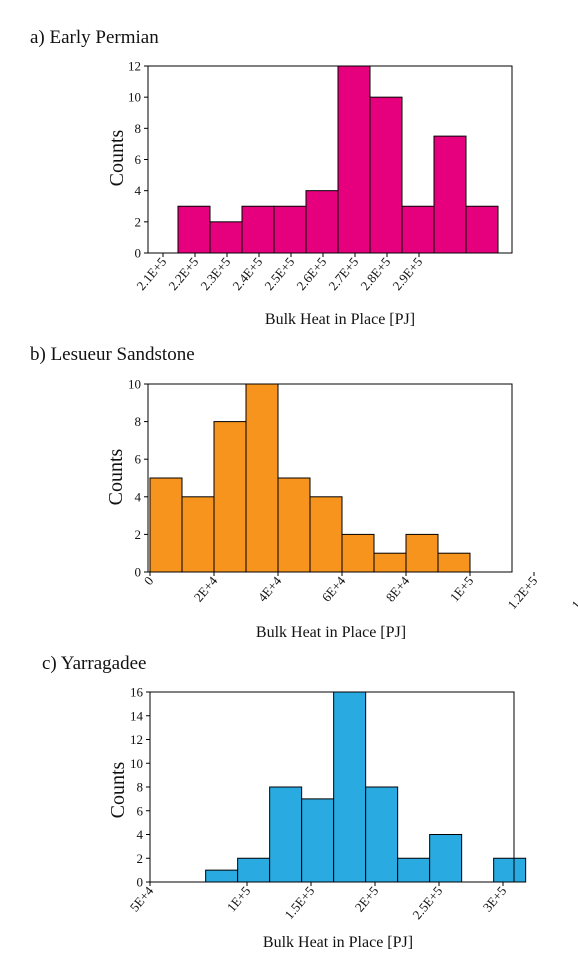  I want to click on panel-a-y-tick-label: 6, so click(138, 159).